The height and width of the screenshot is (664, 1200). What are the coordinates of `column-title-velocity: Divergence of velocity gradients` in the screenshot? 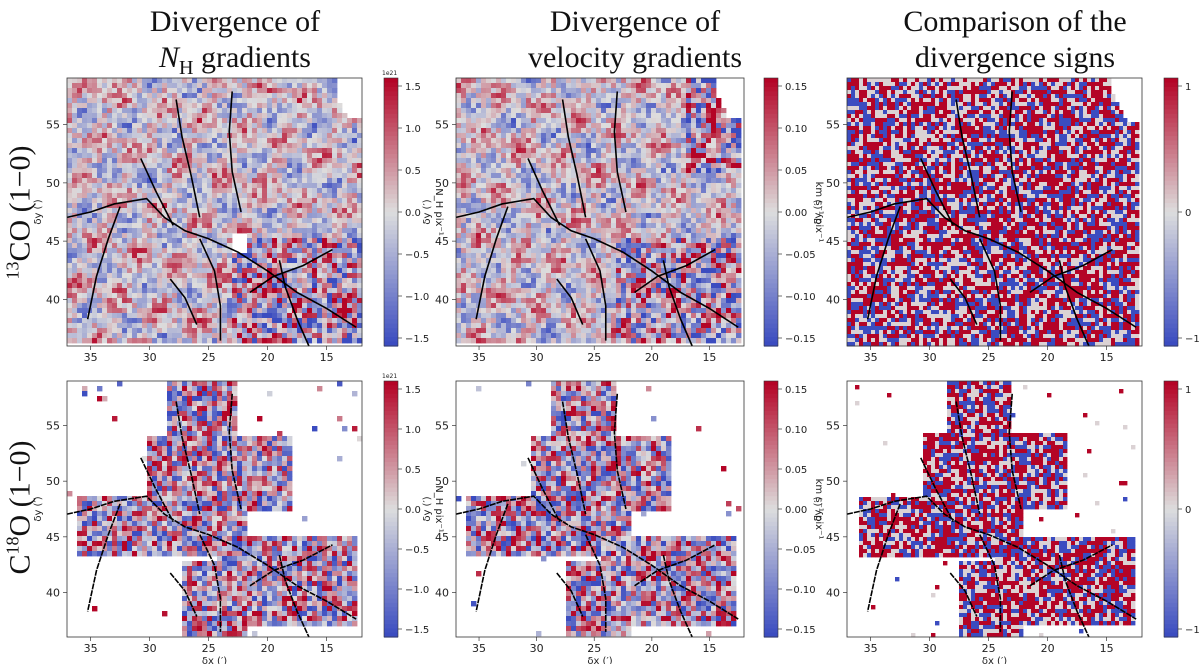 It's located at (635, 40).